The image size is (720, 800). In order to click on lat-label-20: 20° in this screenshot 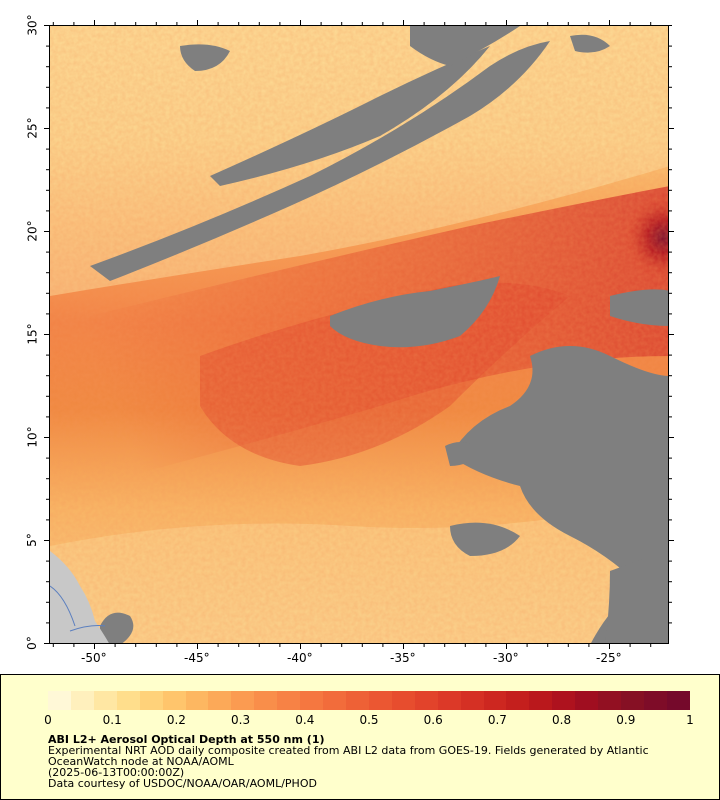, I will do `click(32, 231)`.